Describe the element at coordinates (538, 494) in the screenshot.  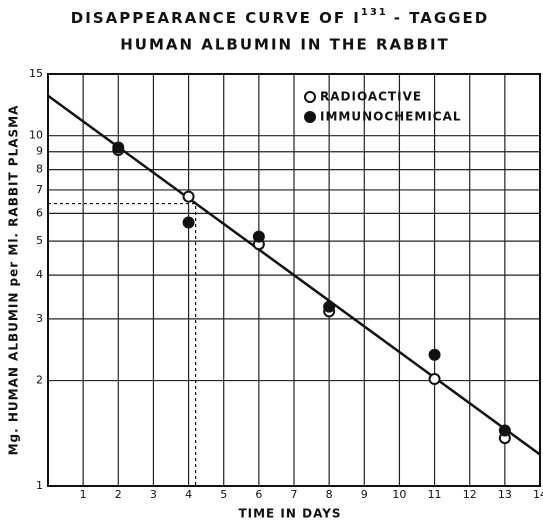
I see `x-tick-label: 14` at that location.